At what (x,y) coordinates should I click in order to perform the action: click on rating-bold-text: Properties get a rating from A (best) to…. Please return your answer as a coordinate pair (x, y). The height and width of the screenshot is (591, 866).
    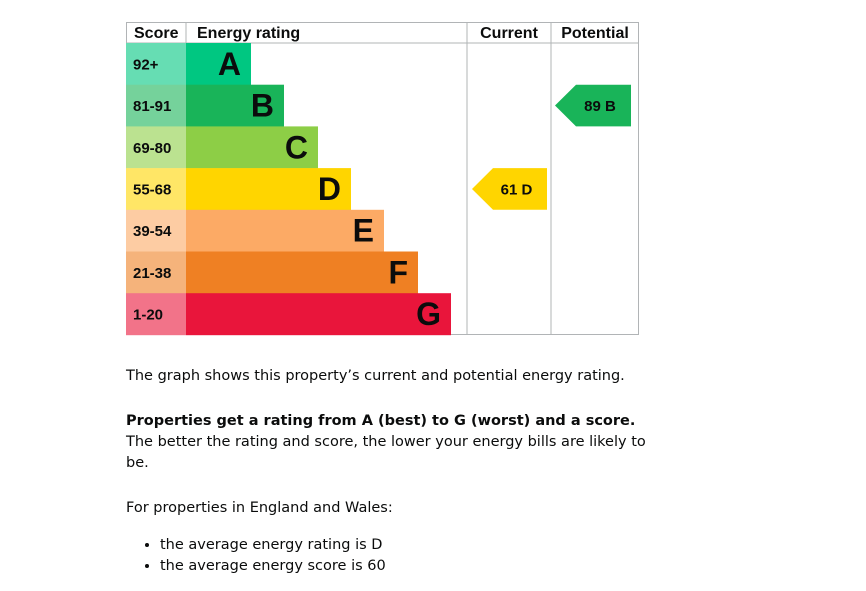
    Looking at the image, I should click on (381, 421).